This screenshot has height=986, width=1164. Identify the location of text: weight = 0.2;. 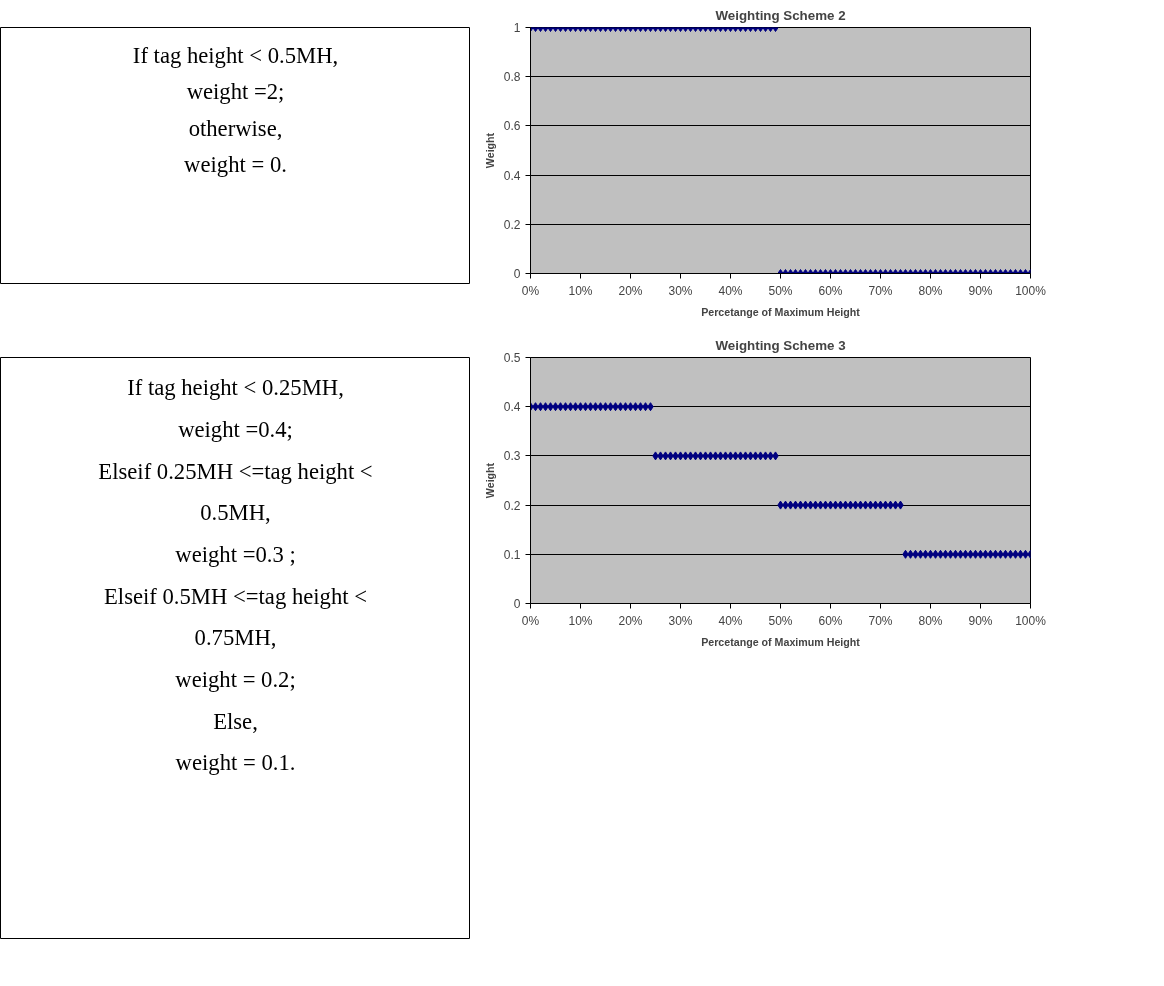
(235, 680).